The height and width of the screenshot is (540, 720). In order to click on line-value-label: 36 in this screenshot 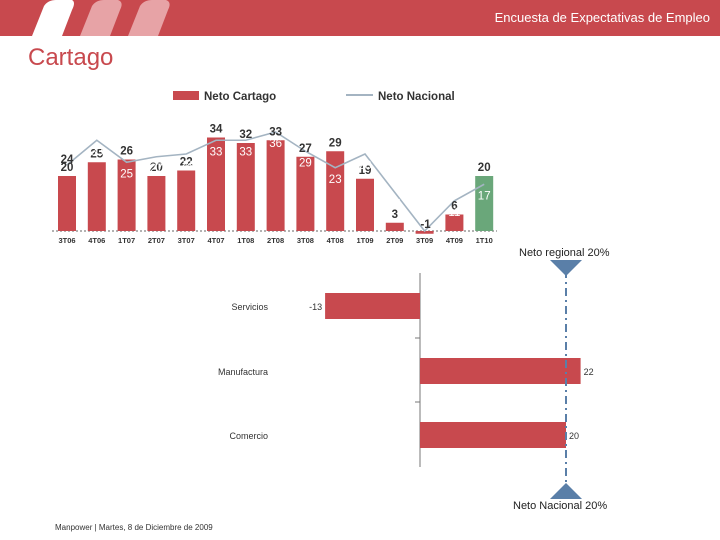, I will do `click(275, 144)`.